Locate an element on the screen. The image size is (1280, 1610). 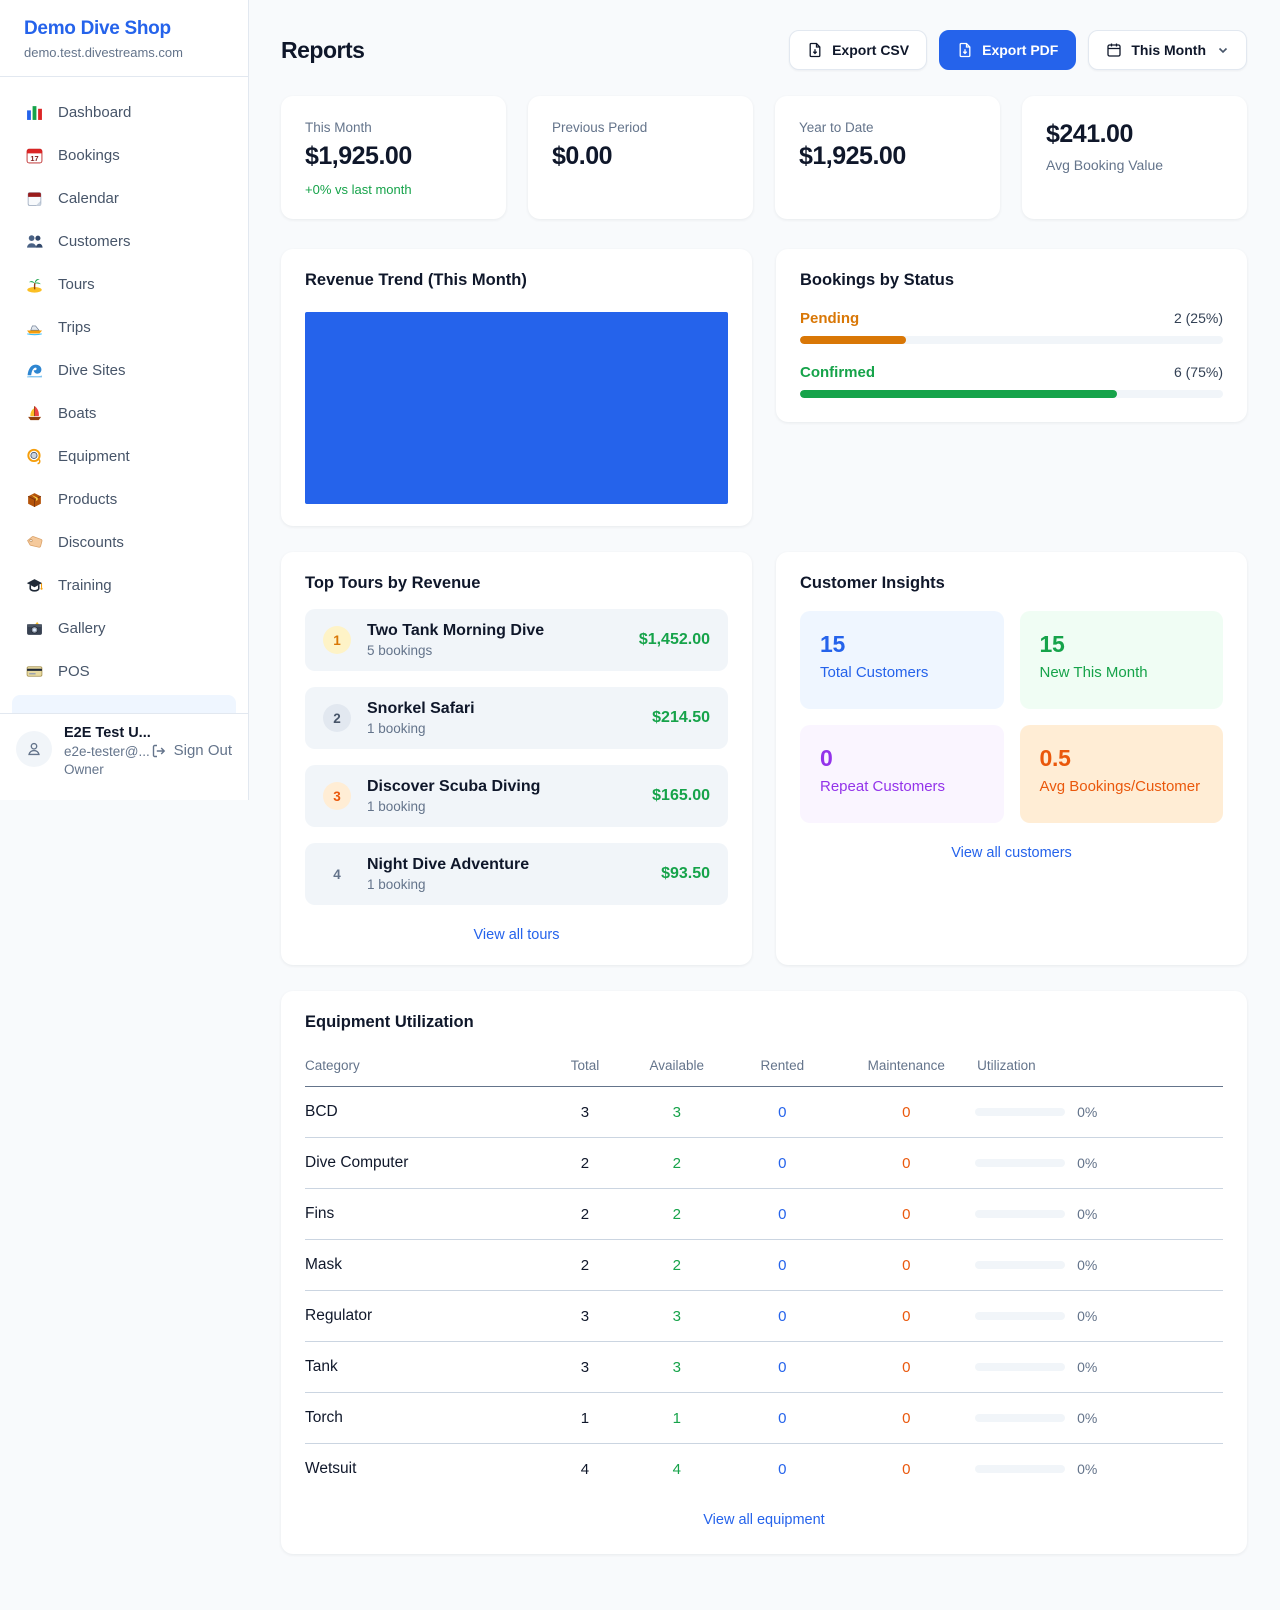
sidebar-item-boats: Boats is located at coordinates (124, 413).